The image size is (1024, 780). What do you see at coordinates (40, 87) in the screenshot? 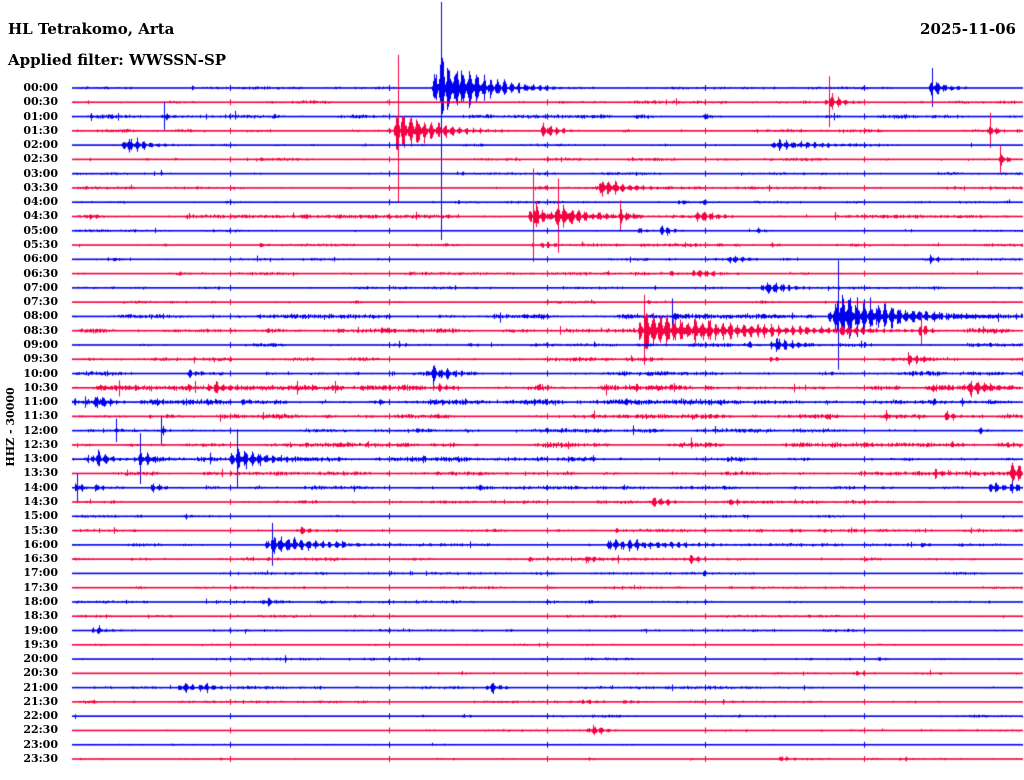
I see `time-label: 00:00` at bounding box center [40, 87].